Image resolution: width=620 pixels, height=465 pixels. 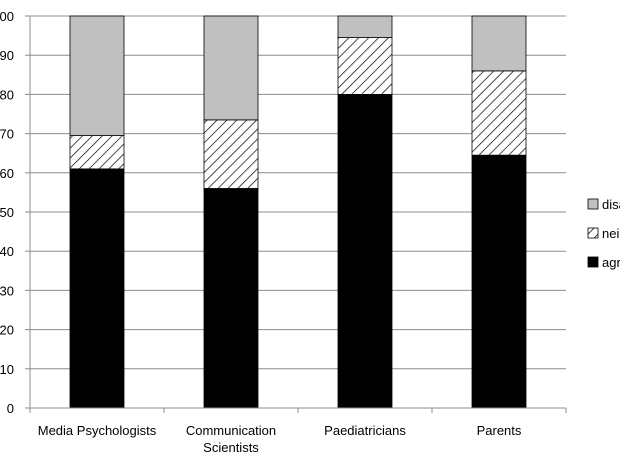 What do you see at coordinates (231, 430) in the screenshot?
I see `category-label: Communication` at bounding box center [231, 430].